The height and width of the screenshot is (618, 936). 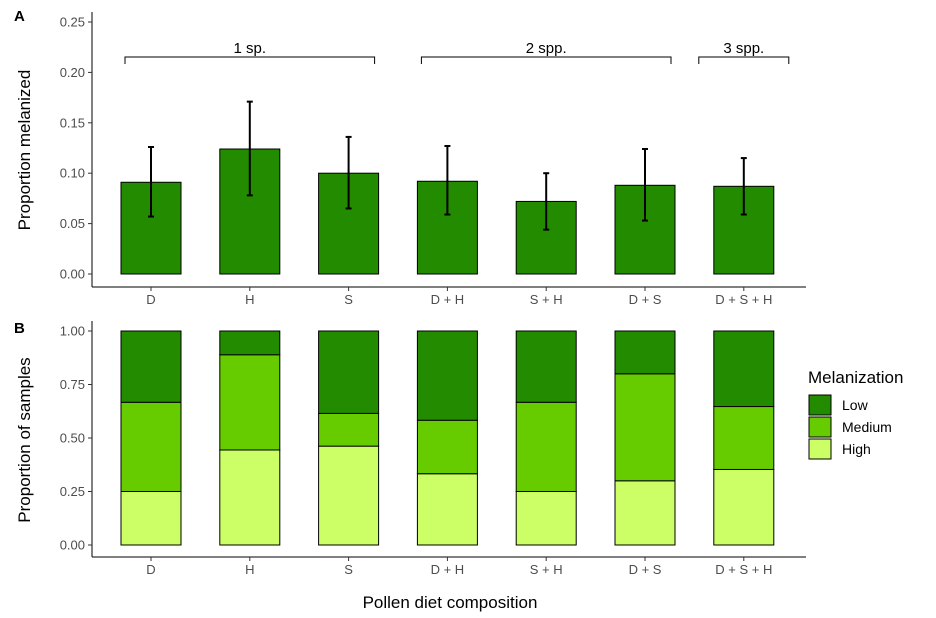 I want to click on panel-a-x-tick-label: D + S + H, so click(x=743, y=299).